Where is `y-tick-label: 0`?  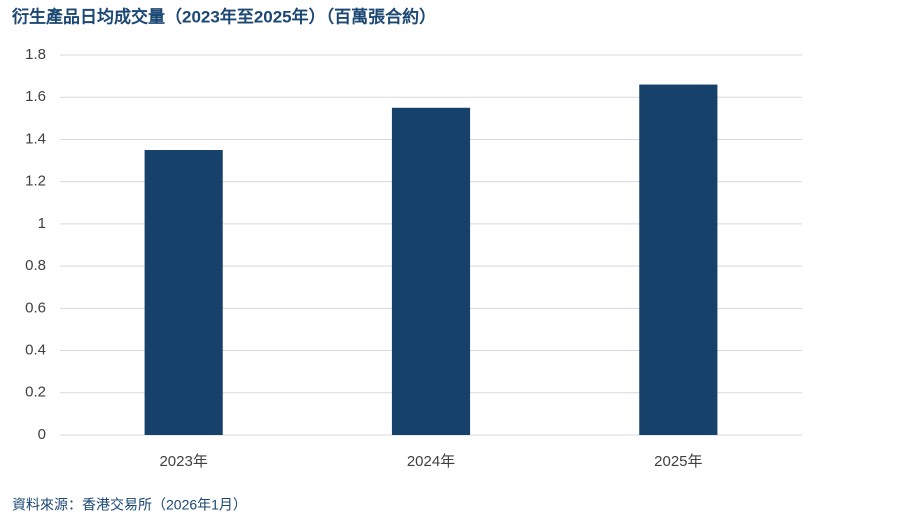
y-tick-label: 0 is located at coordinates (42, 434).